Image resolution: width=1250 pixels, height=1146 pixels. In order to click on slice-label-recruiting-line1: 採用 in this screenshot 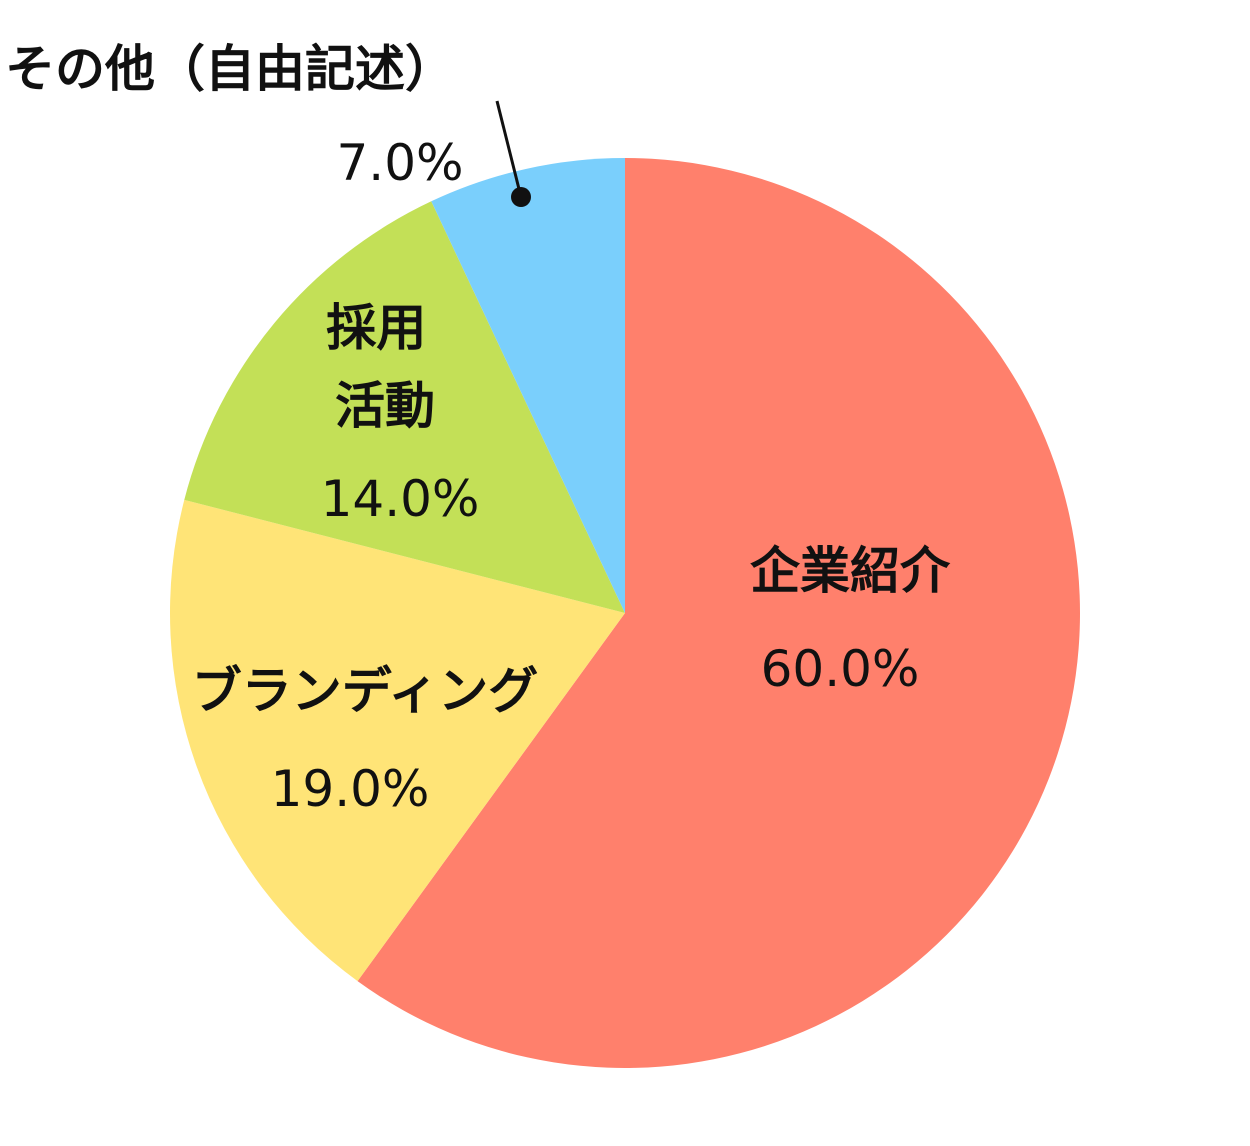, I will do `click(376, 328)`.